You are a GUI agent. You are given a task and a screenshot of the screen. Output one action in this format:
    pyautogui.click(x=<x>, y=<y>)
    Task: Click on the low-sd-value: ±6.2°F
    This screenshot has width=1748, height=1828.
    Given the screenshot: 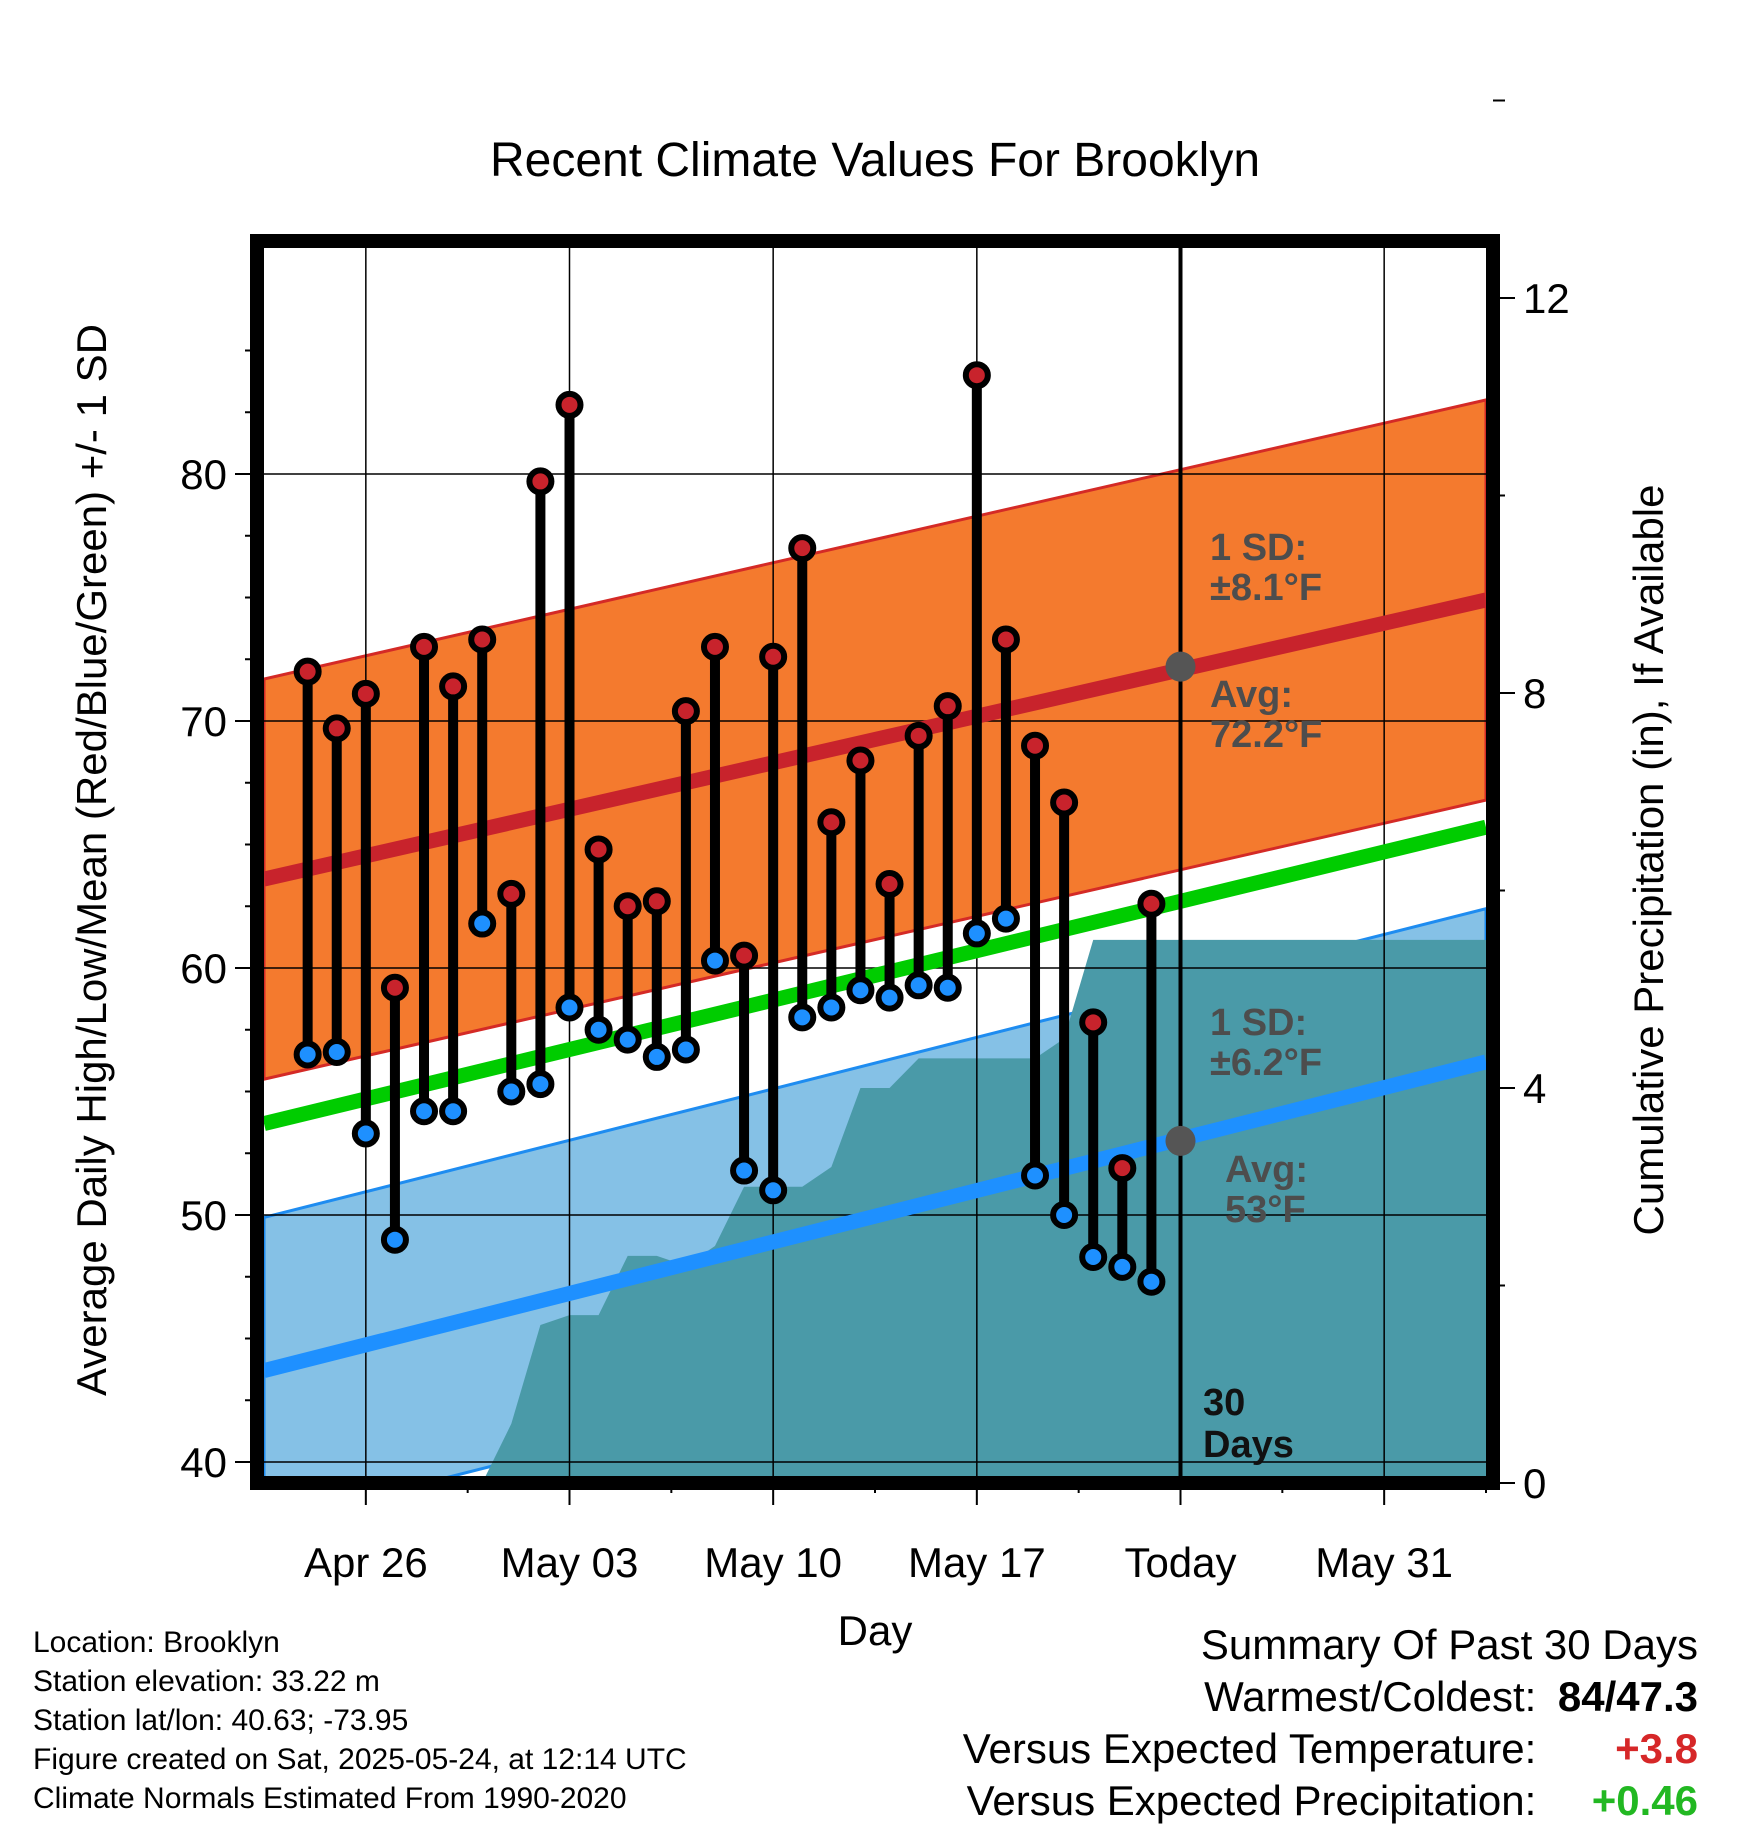 What is the action you would take?
    pyautogui.click(x=1266, y=1063)
    